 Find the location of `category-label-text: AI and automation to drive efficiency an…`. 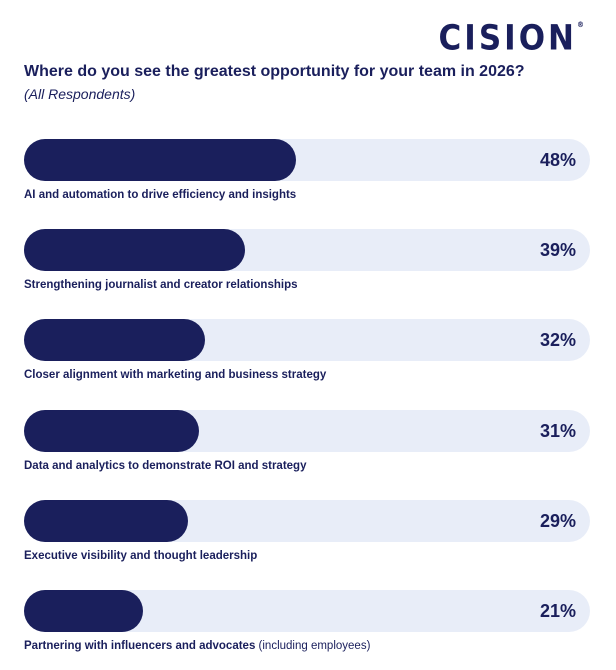

category-label-text: AI and automation to drive efficiency an… is located at coordinates (160, 195).